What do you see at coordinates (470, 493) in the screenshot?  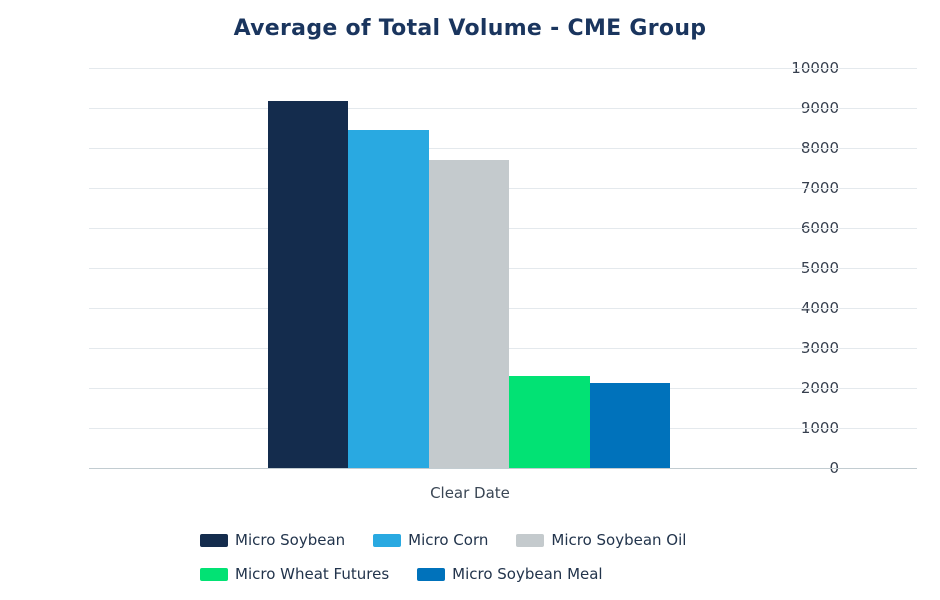 I see `x-axis-label: Clear Date` at bounding box center [470, 493].